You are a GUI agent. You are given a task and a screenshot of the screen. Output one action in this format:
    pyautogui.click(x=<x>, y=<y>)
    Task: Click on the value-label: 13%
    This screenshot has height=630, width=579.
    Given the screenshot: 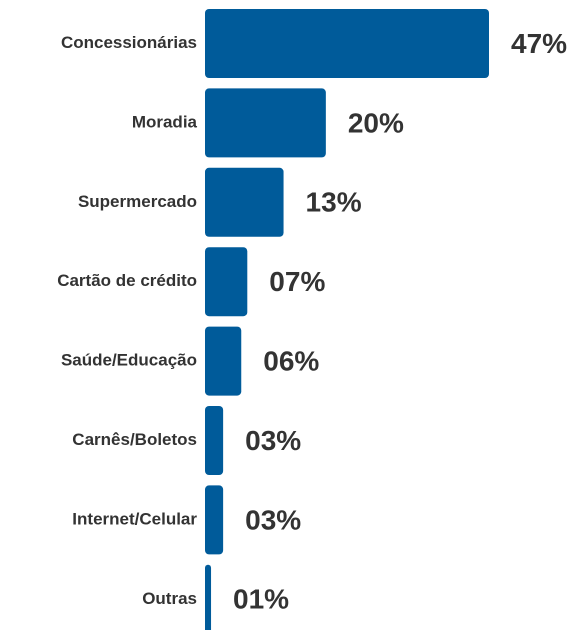 What is the action you would take?
    pyautogui.click(x=334, y=202)
    